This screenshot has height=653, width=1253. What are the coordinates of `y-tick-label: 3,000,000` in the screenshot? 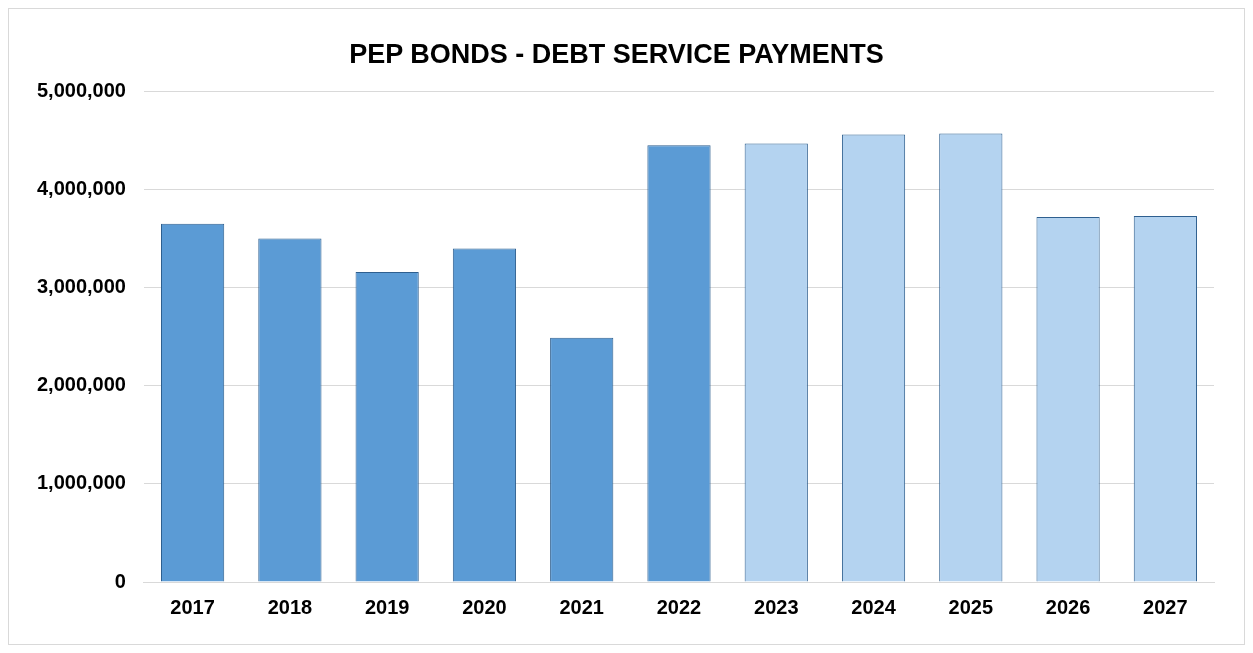 It's located at (81, 286).